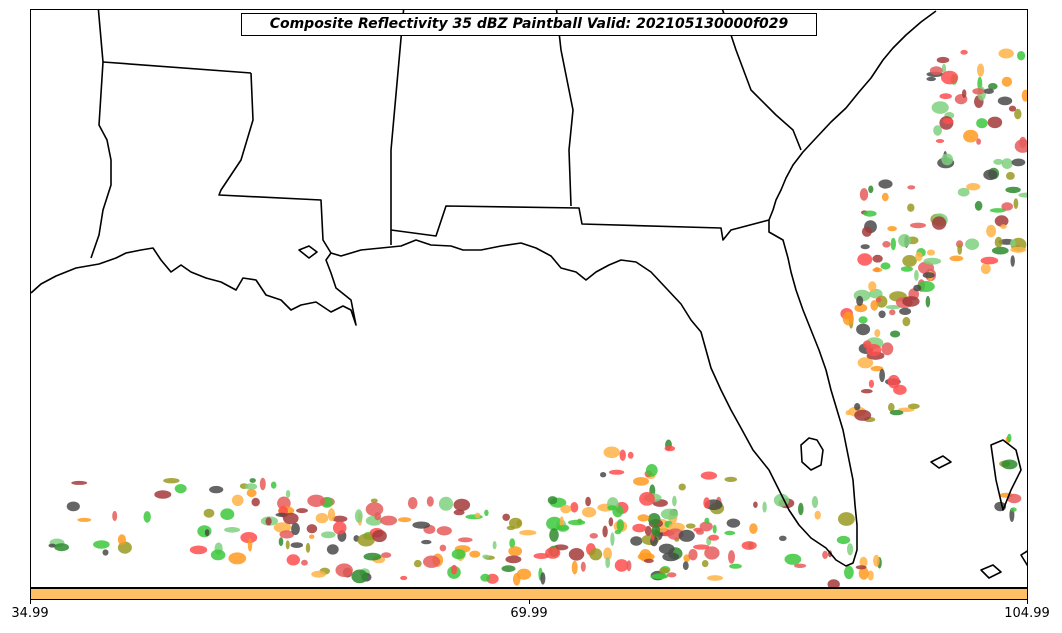  What do you see at coordinates (275, 163) in the screenshot?
I see `ms-al-border` at bounding box center [275, 163].